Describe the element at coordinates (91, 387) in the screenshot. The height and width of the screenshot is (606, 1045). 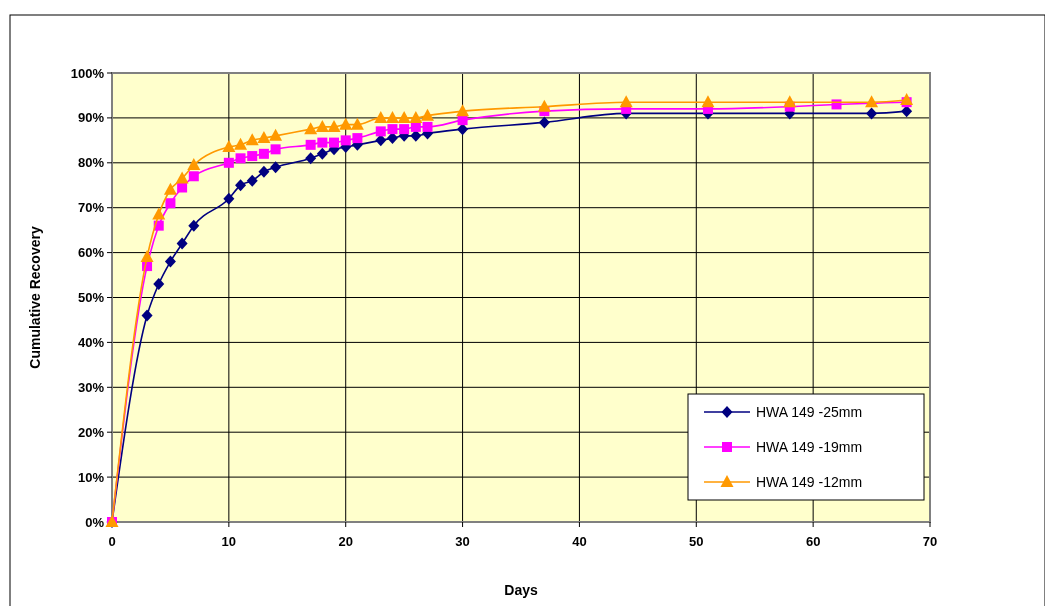
I see `y-tick-label: 30%` at that location.